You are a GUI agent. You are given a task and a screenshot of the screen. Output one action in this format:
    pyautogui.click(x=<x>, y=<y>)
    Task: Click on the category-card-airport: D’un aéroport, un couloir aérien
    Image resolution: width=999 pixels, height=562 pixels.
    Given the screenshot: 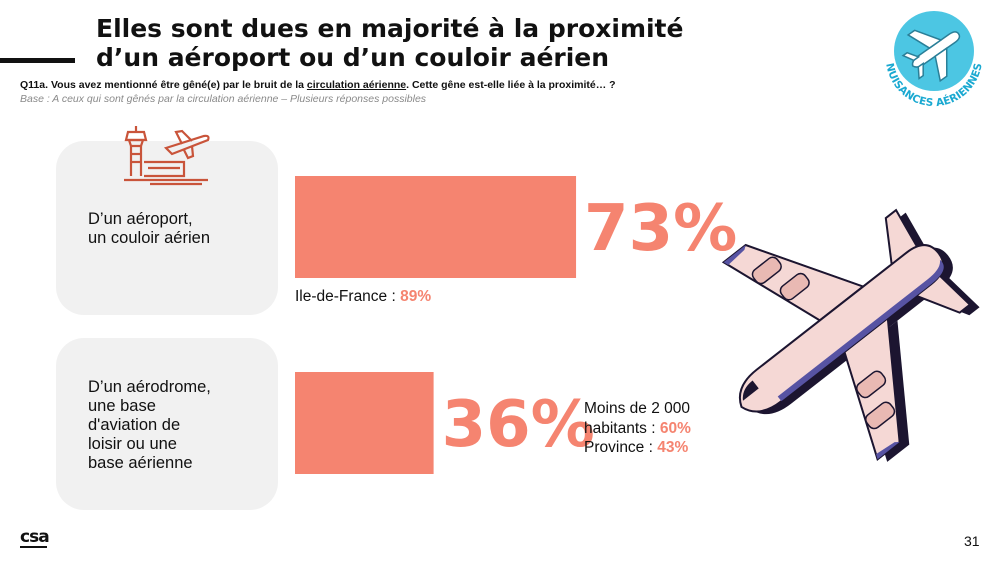 What is the action you would take?
    pyautogui.click(x=167, y=228)
    